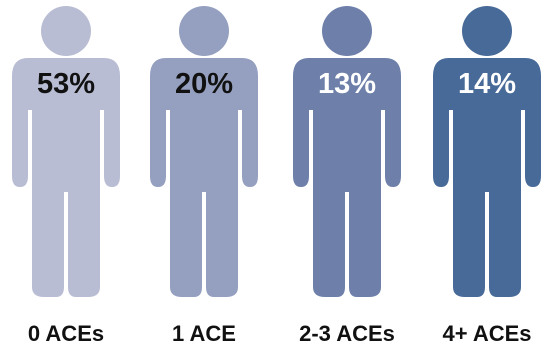  Describe the element at coordinates (347, 333) in the screenshot. I see `category-label: 2-3 ACEs` at that location.